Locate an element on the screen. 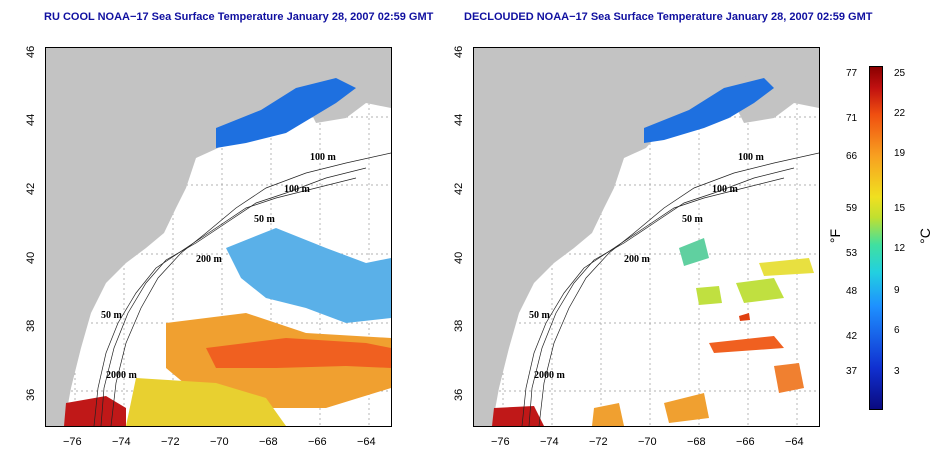 The height and width of the screenshot is (475, 950). colorbar-c-tick: 9 is located at coordinates (897, 290).